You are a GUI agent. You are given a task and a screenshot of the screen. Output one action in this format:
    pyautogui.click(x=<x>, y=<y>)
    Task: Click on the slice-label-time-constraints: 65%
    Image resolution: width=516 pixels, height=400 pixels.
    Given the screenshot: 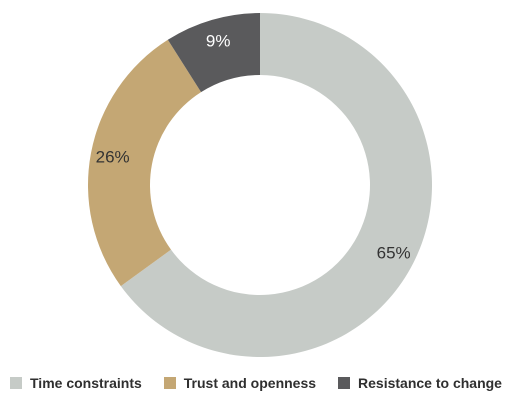 What is the action you would take?
    pyautogui.click(x=394, y=253)
    